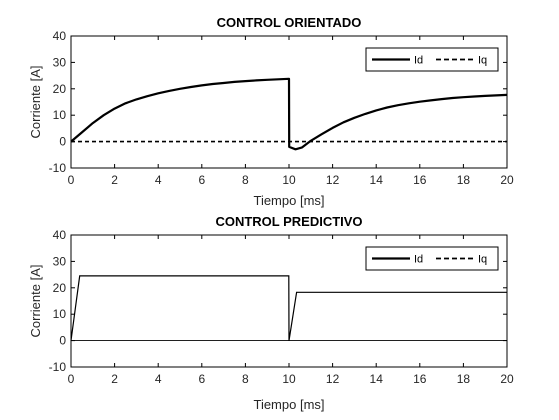 Image resolution: width=559 pixels, height=420 pixels. I want to click on legend-2: Id Iq, so click(432, 258).